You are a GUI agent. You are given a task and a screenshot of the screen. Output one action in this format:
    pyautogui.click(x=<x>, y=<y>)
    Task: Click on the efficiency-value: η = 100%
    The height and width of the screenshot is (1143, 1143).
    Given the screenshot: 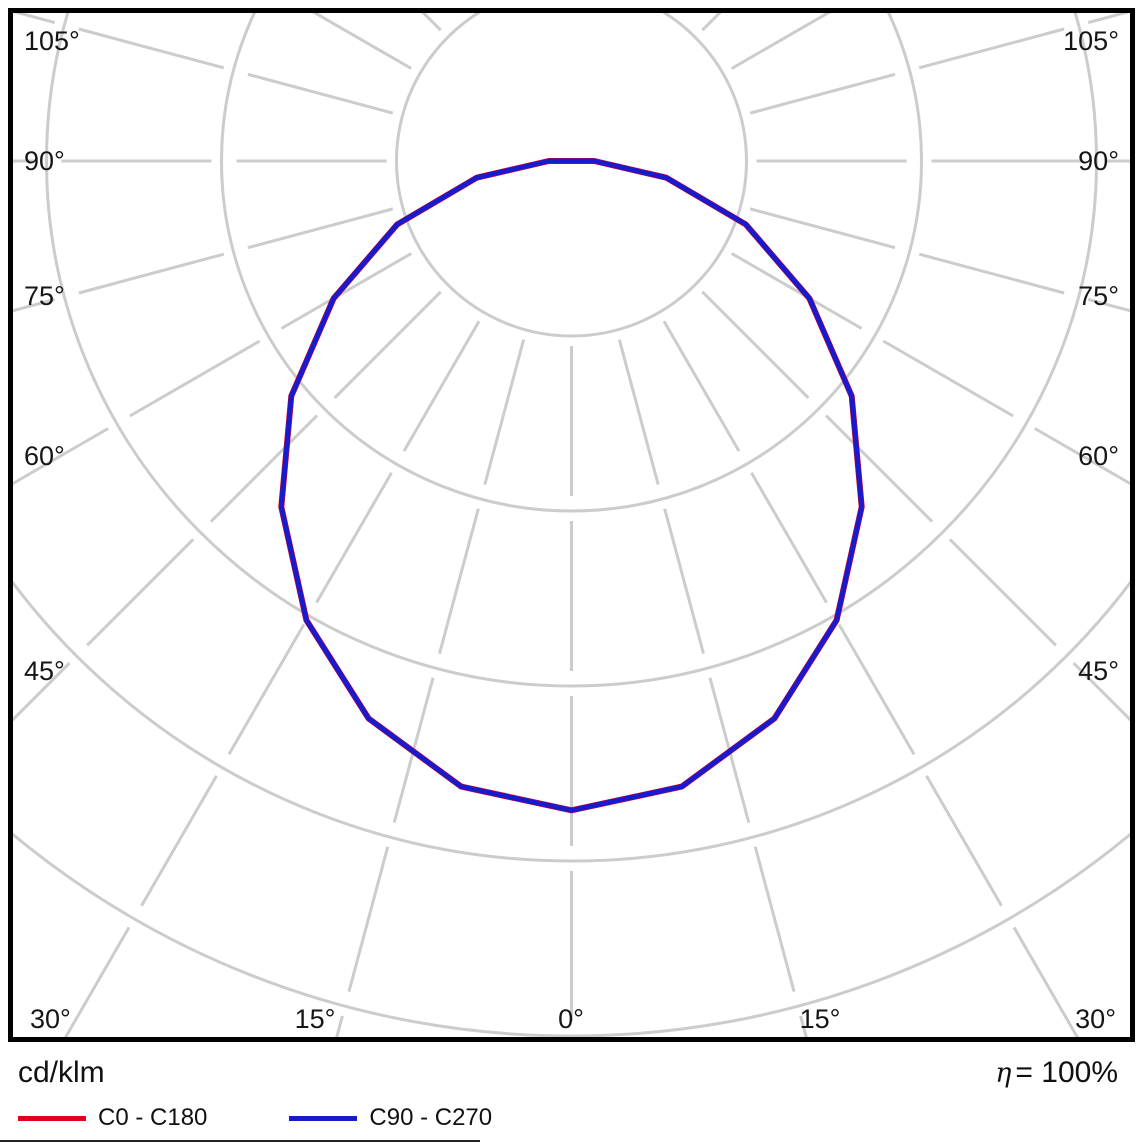 What is the action you would take?
    pyautogui.click(x=1056, y=1073)
    